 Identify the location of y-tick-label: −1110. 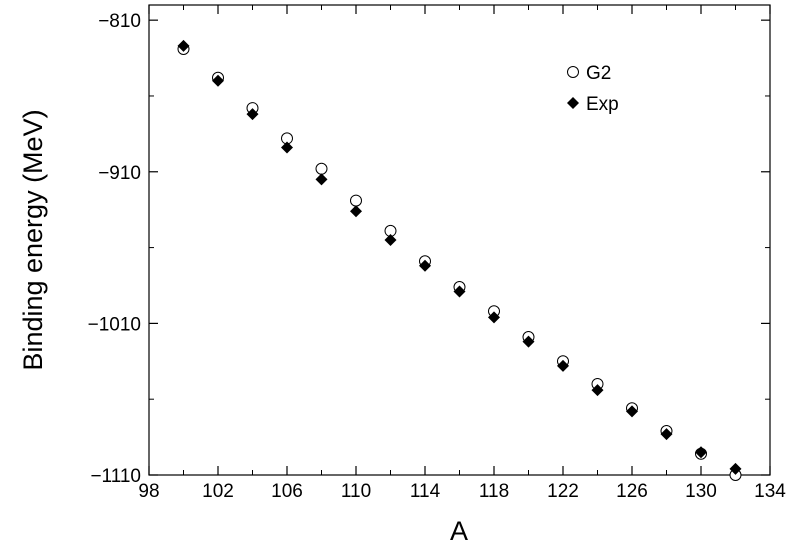
(115, 476).